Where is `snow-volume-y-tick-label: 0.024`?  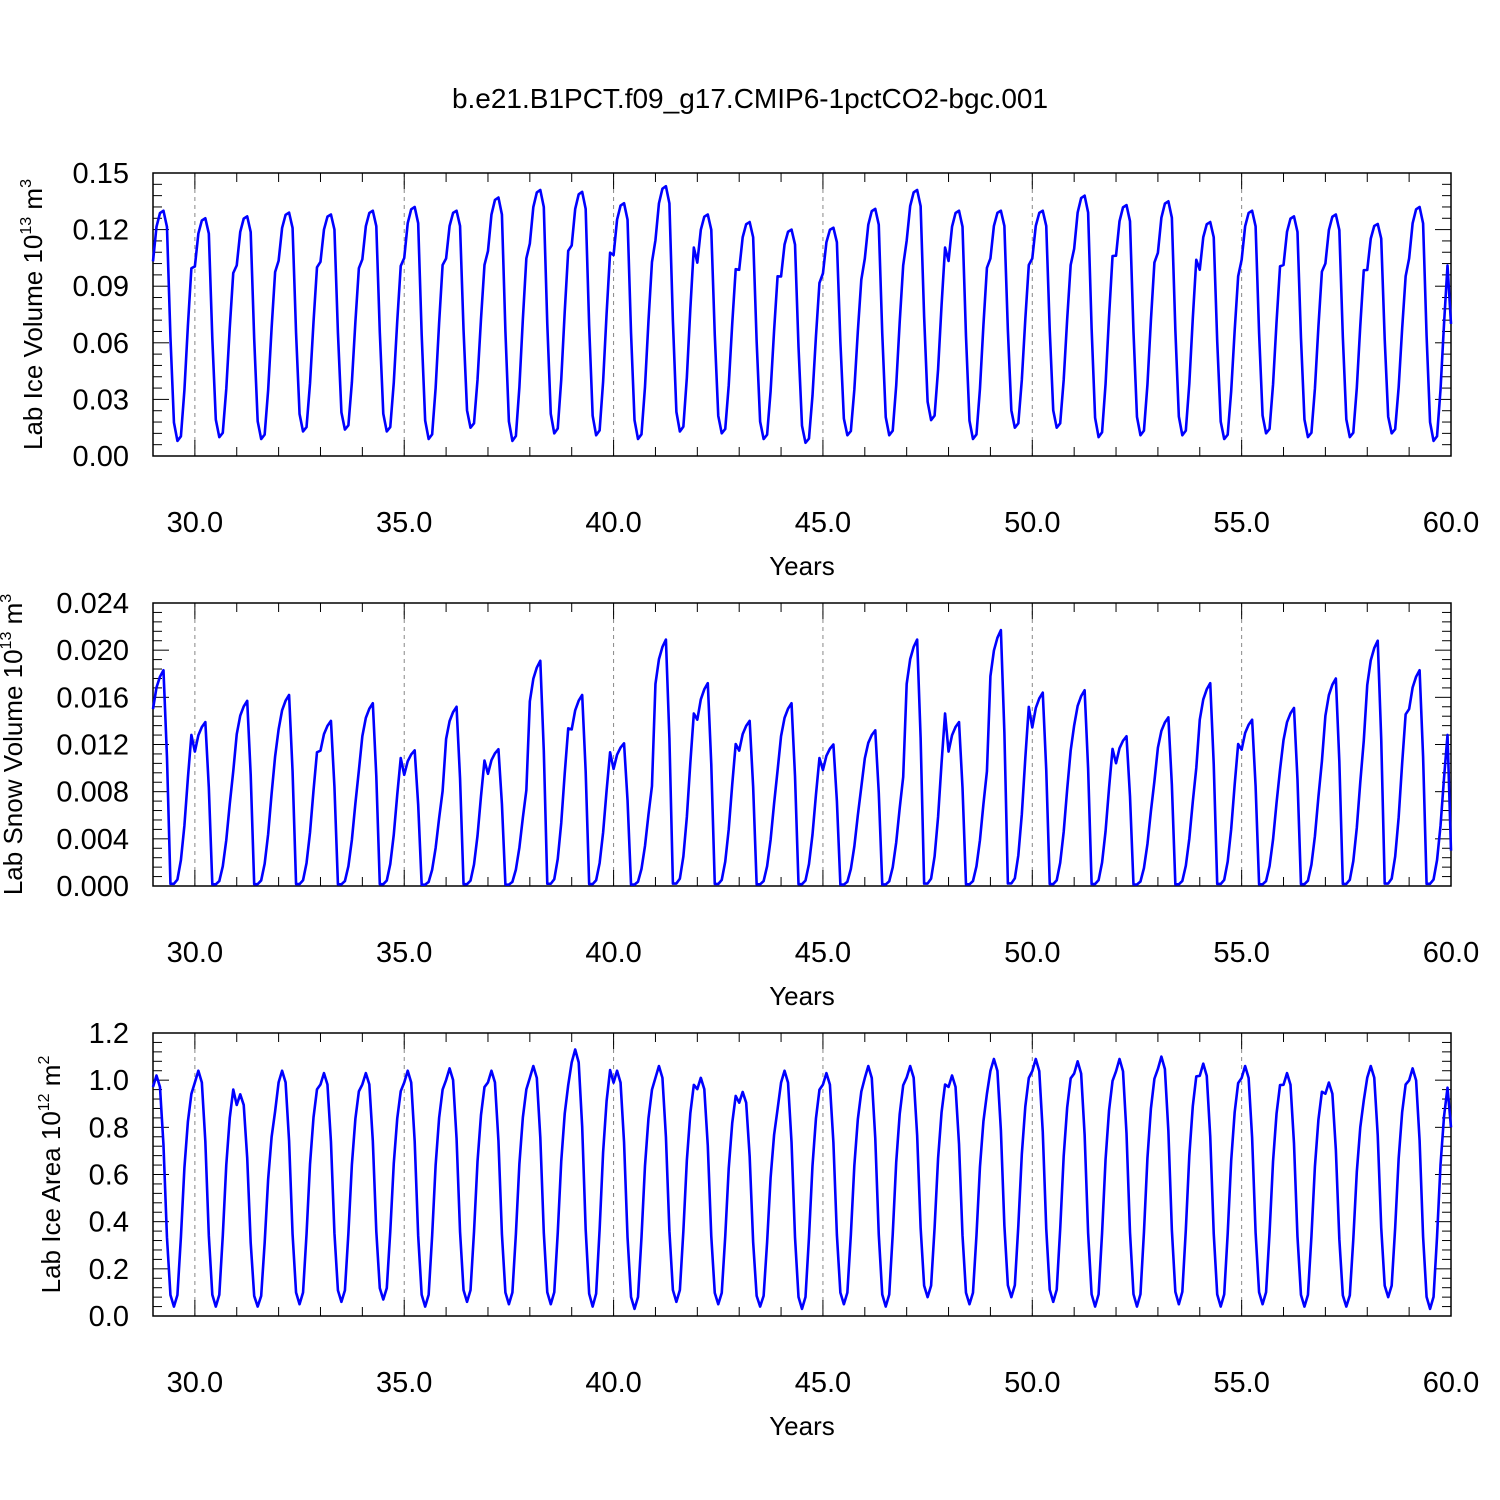 snow-volume-y-tick-label: 0.024 is located at coordinates (92, 604).